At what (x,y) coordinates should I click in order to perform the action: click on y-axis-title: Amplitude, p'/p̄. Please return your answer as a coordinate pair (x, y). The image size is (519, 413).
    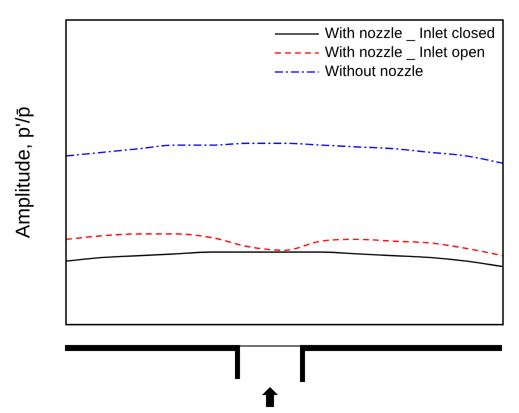
    Looking at the image, I should click on (23, 172).